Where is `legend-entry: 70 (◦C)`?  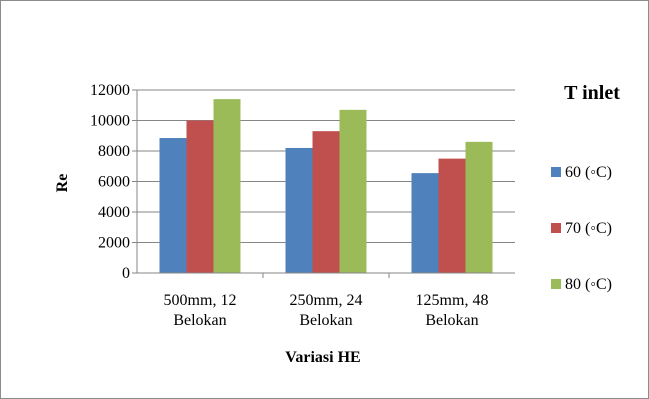
legend-entry: 70 (◦C) is located at coordinates (588, 228).